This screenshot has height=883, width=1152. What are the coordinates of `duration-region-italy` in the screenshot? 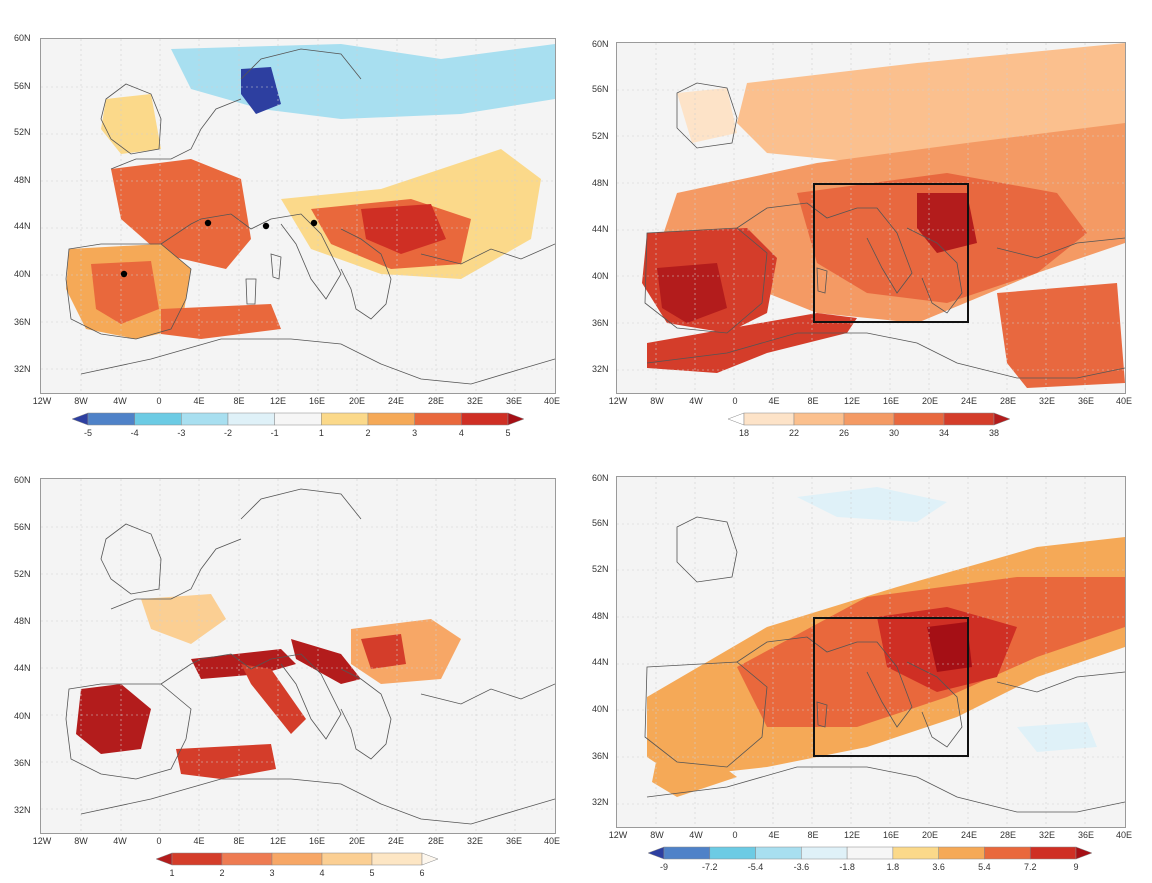 It's located at (273, 699).